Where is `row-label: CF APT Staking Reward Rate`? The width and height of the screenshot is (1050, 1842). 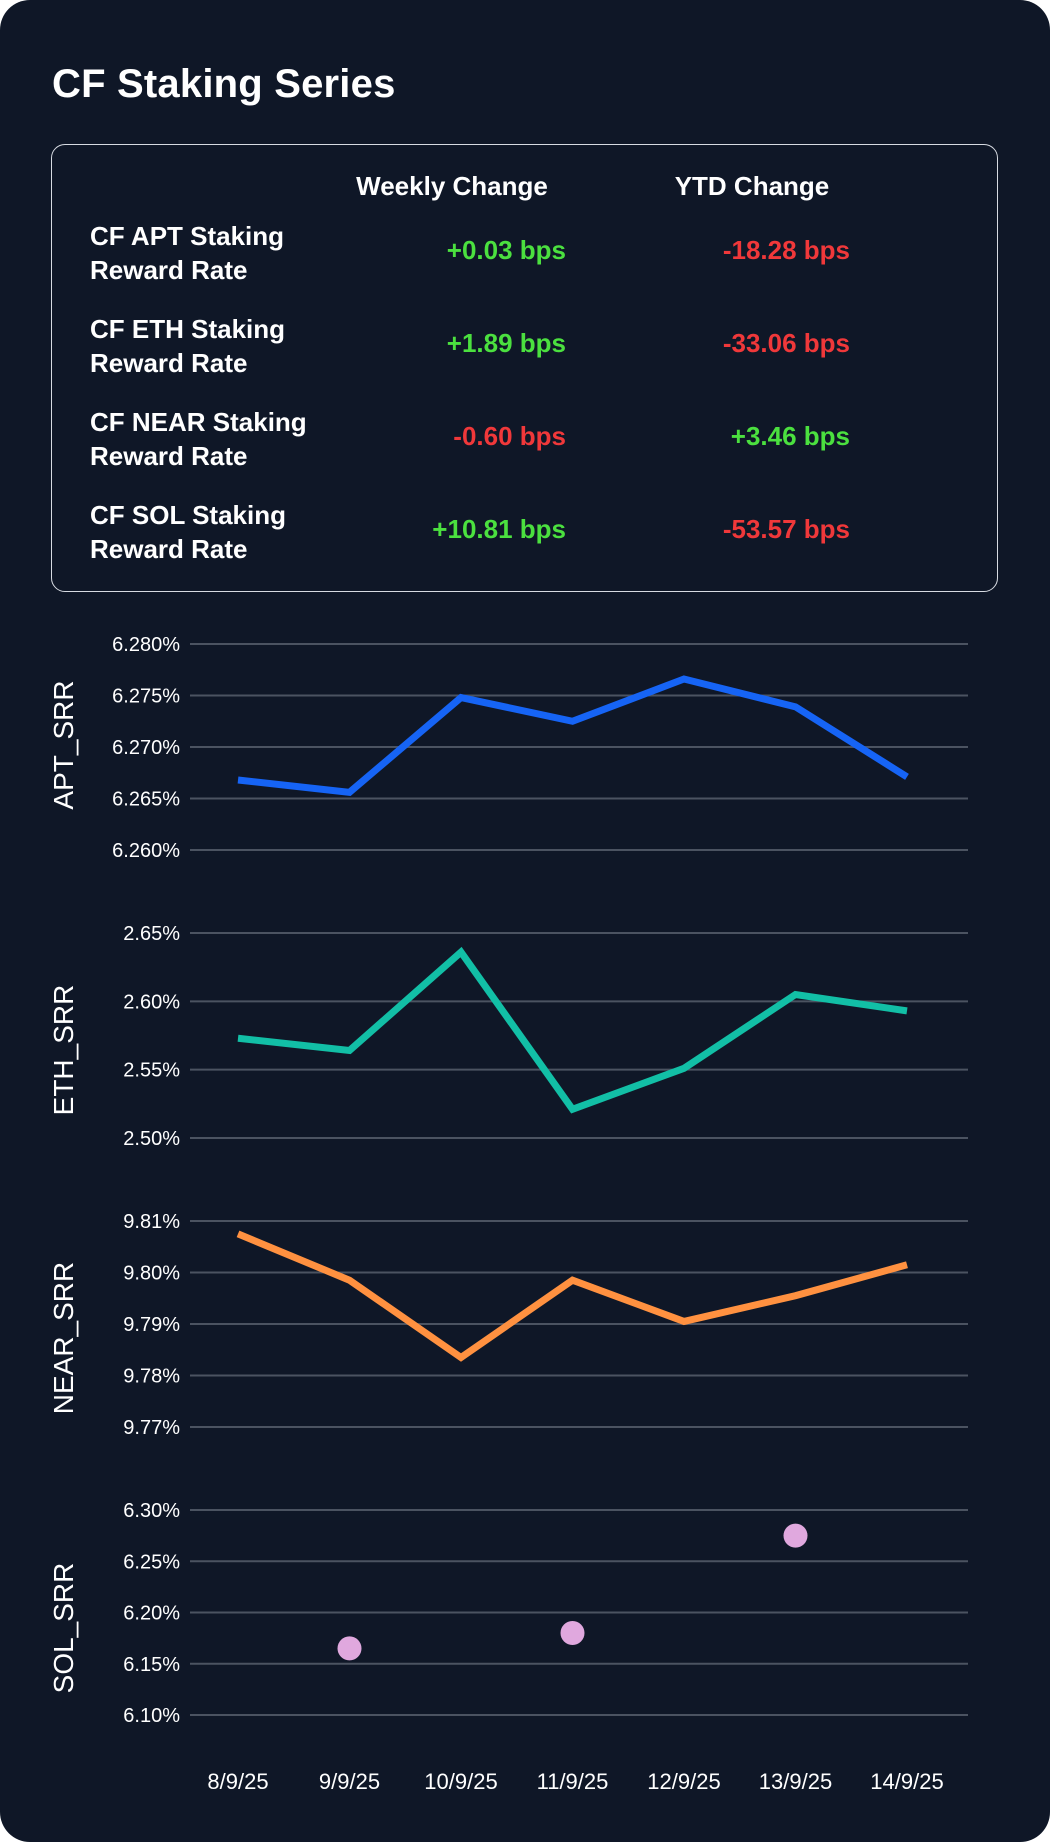 row-label: CF APT Staking Reward Rate is located at coordinates (187, 253).